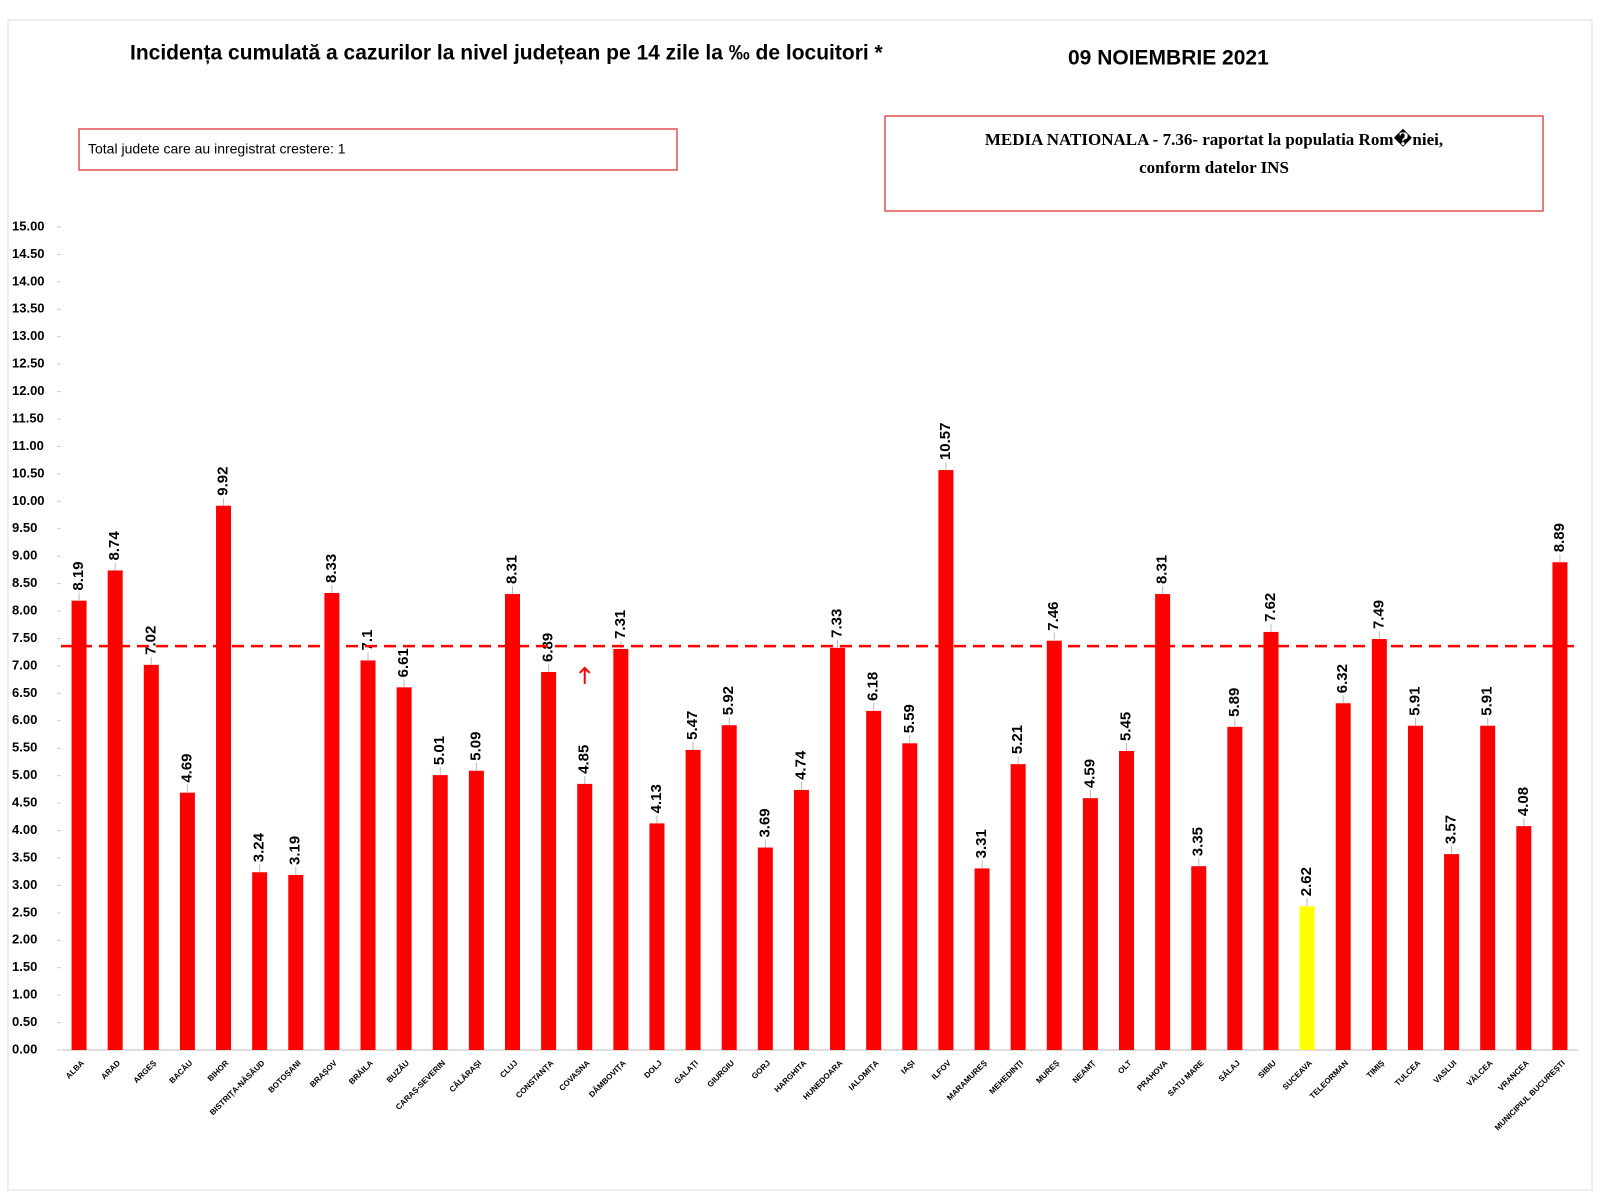 The height and width of the screenshot is (1200, 1600). I want to click on value-label: 7.46, so click(1053, 615).